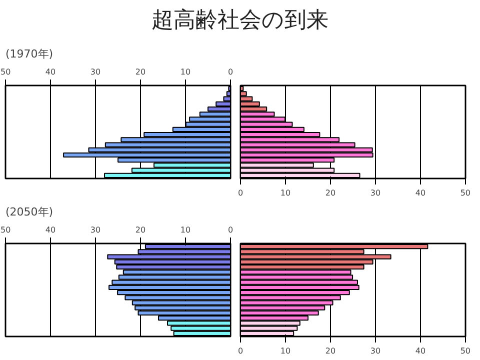 This screenshot has width=480, height=360. I want to click on chart-title: (2050年), so click(30, 212).